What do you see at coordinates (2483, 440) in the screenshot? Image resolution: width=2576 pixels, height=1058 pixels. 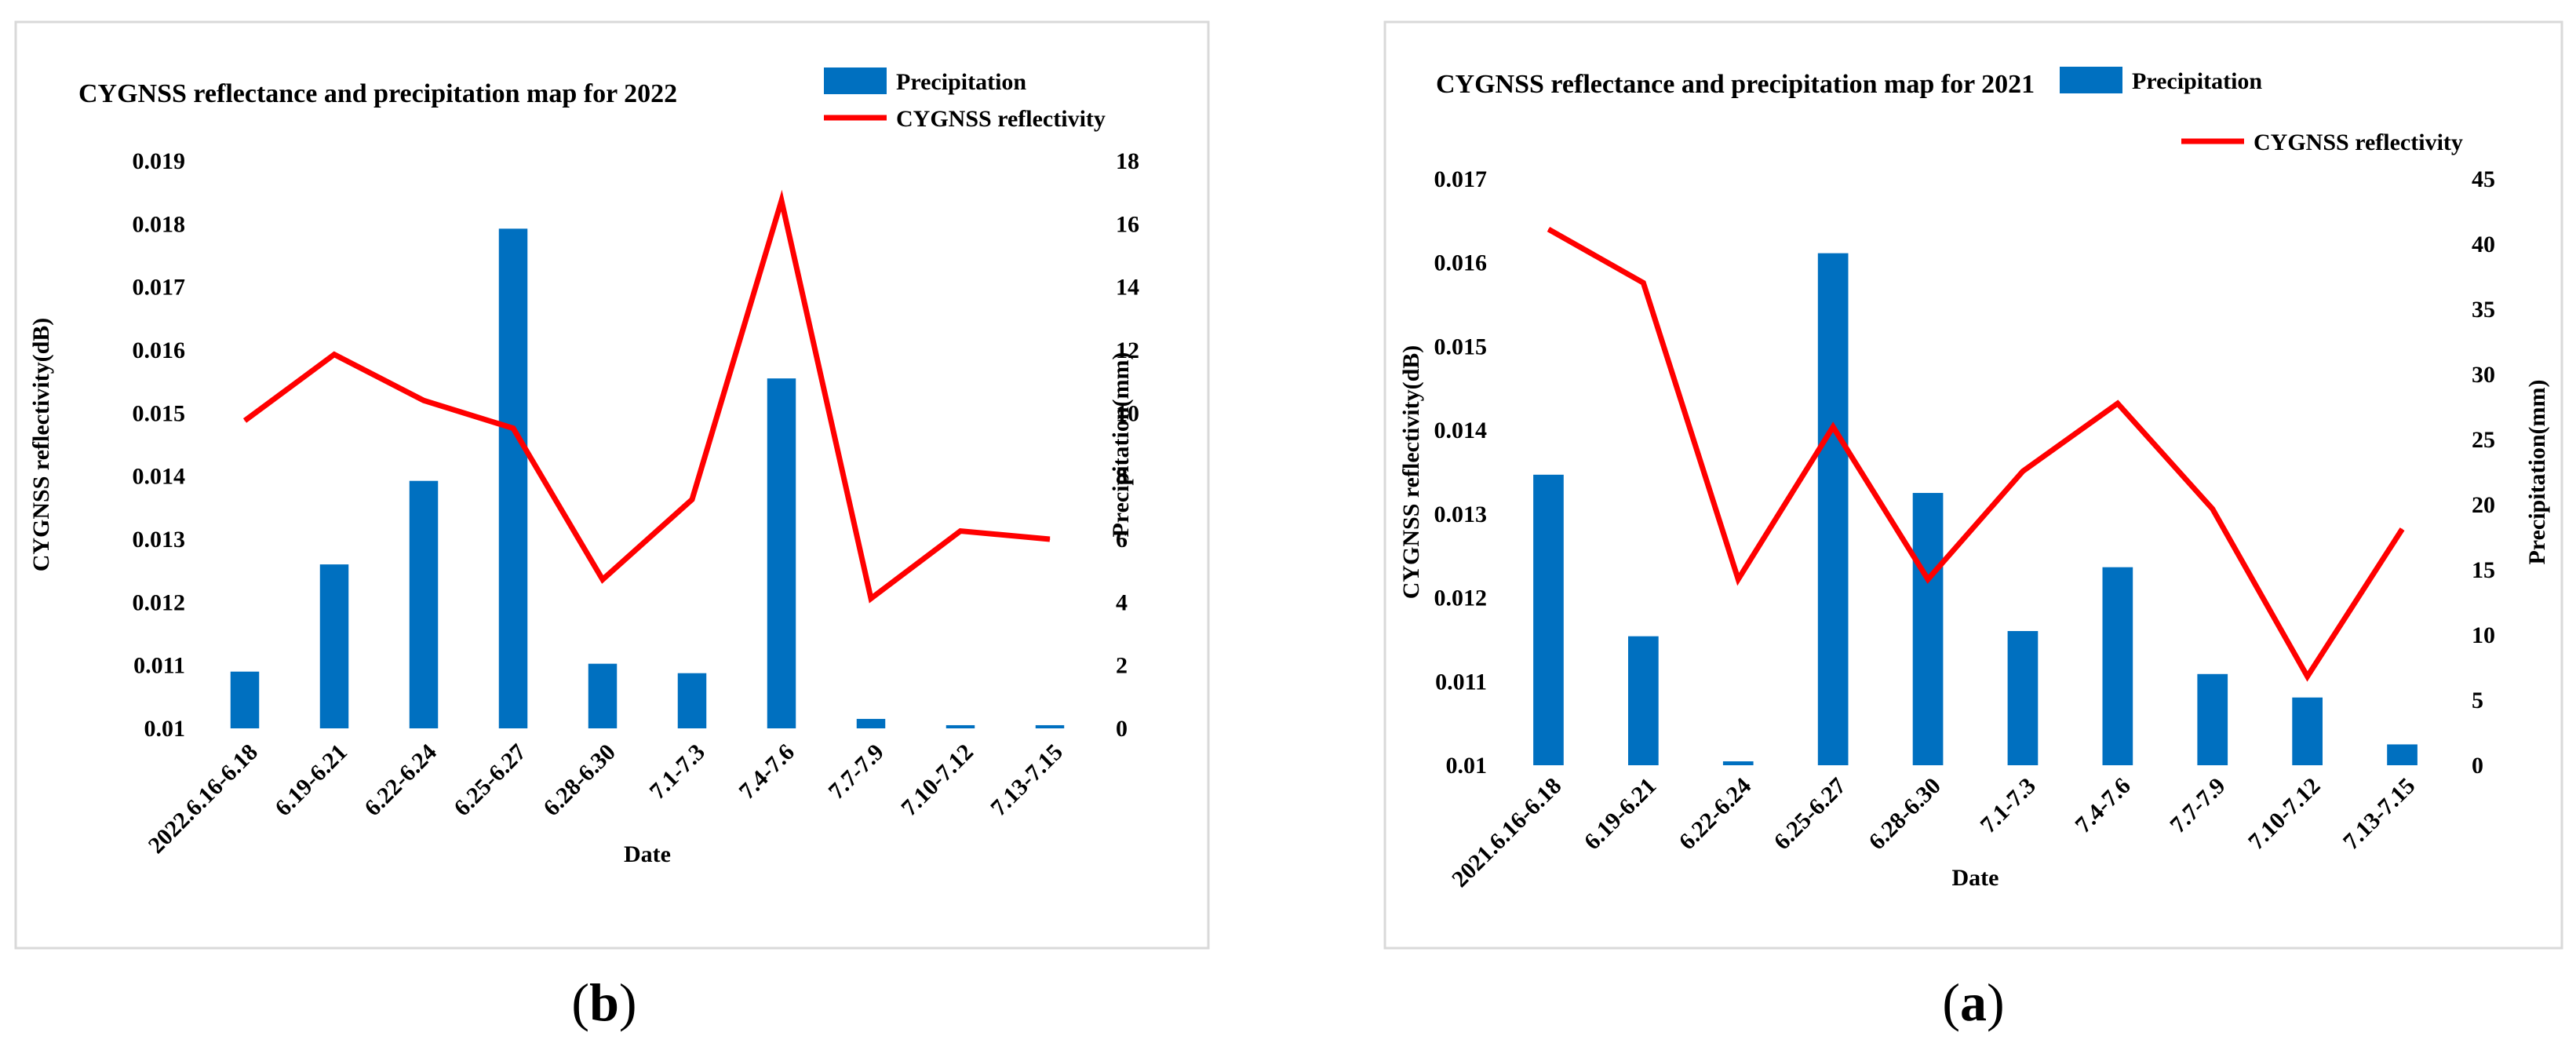 I see `right-axis-tick-label: 25` at bounding box center [2483, 440].